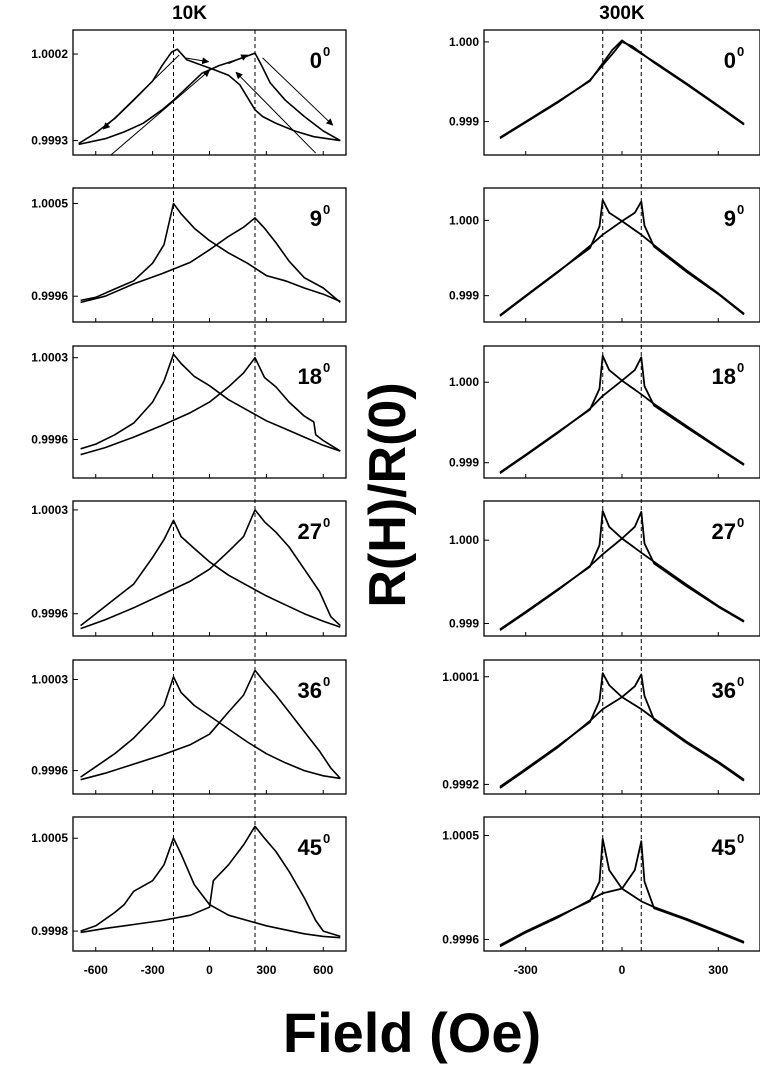  I want to click on panel-300K-36deg: 0.9992 1.0001 36 0, so click(601, 727).